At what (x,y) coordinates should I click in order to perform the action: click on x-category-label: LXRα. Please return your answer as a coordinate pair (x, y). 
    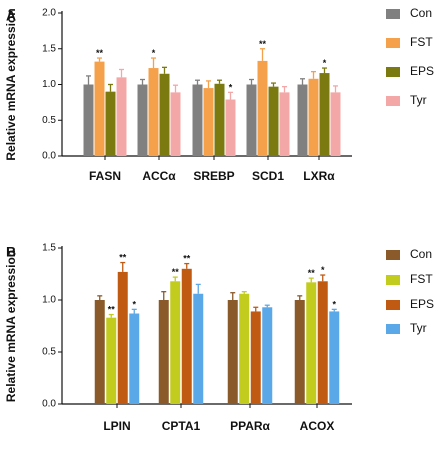
    Looking at the image, I should click on (319, 176).